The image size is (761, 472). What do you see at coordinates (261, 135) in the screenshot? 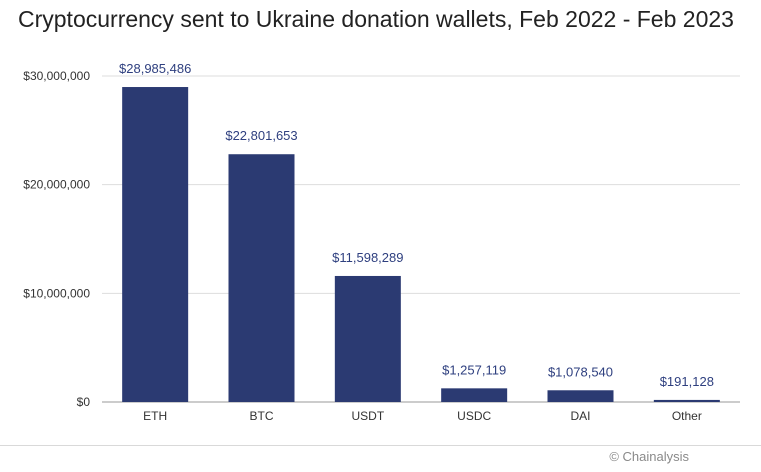
I see `data-label: $22,801,653` at bounding box center [261, 135].